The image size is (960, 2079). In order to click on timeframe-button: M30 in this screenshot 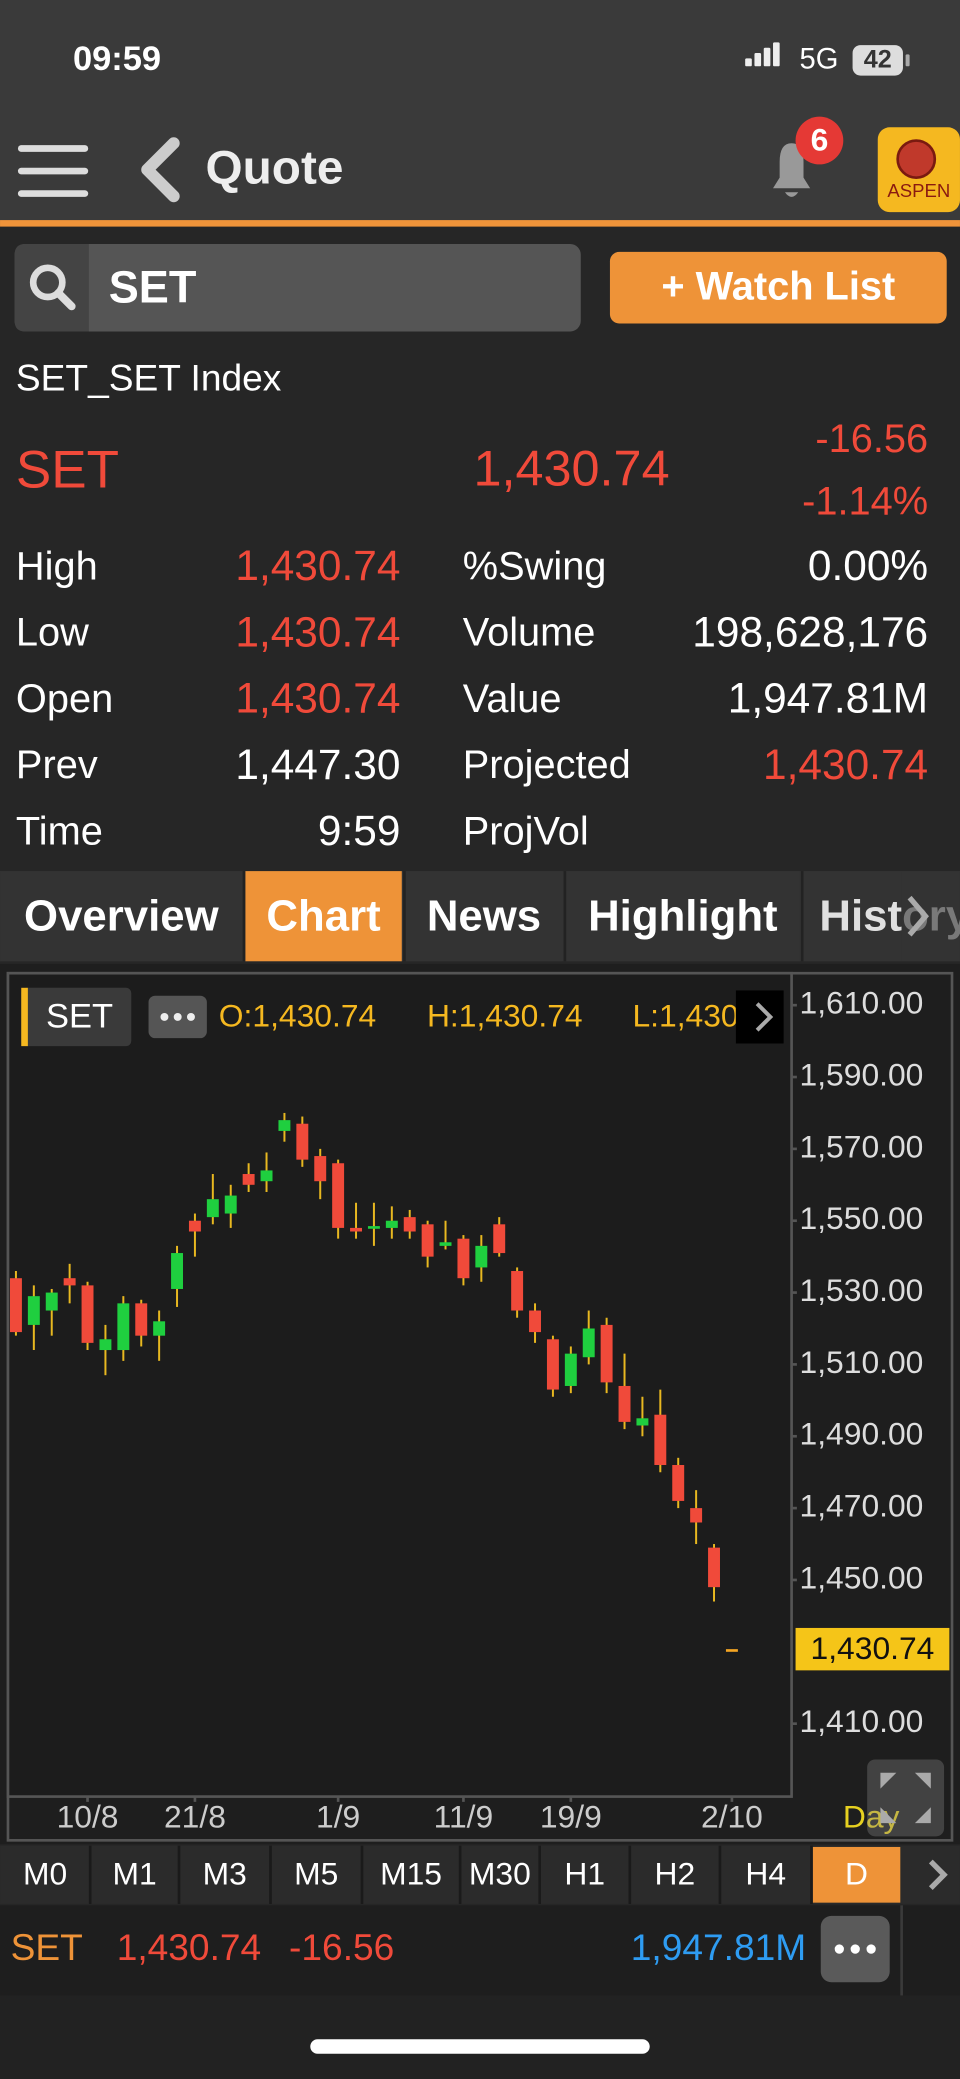, I will do `click(500, 1874)`.